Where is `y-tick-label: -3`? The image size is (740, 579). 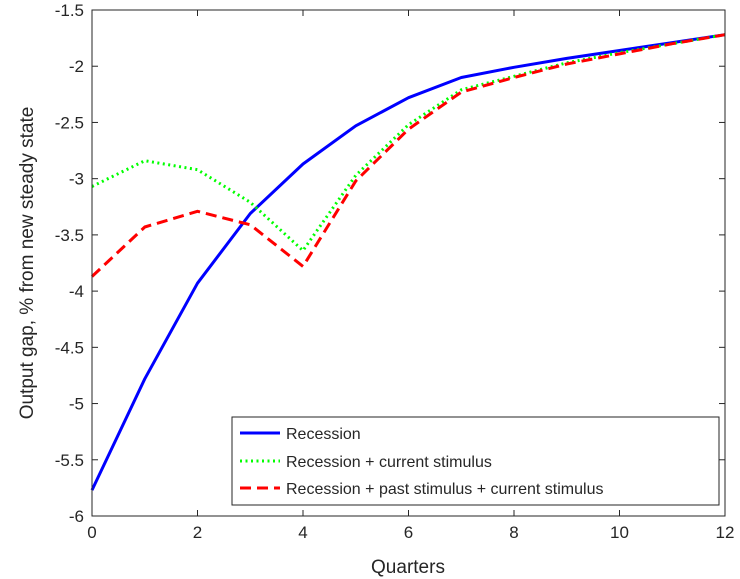 y-tick-label: -3 is located at coordinates (76, 179).